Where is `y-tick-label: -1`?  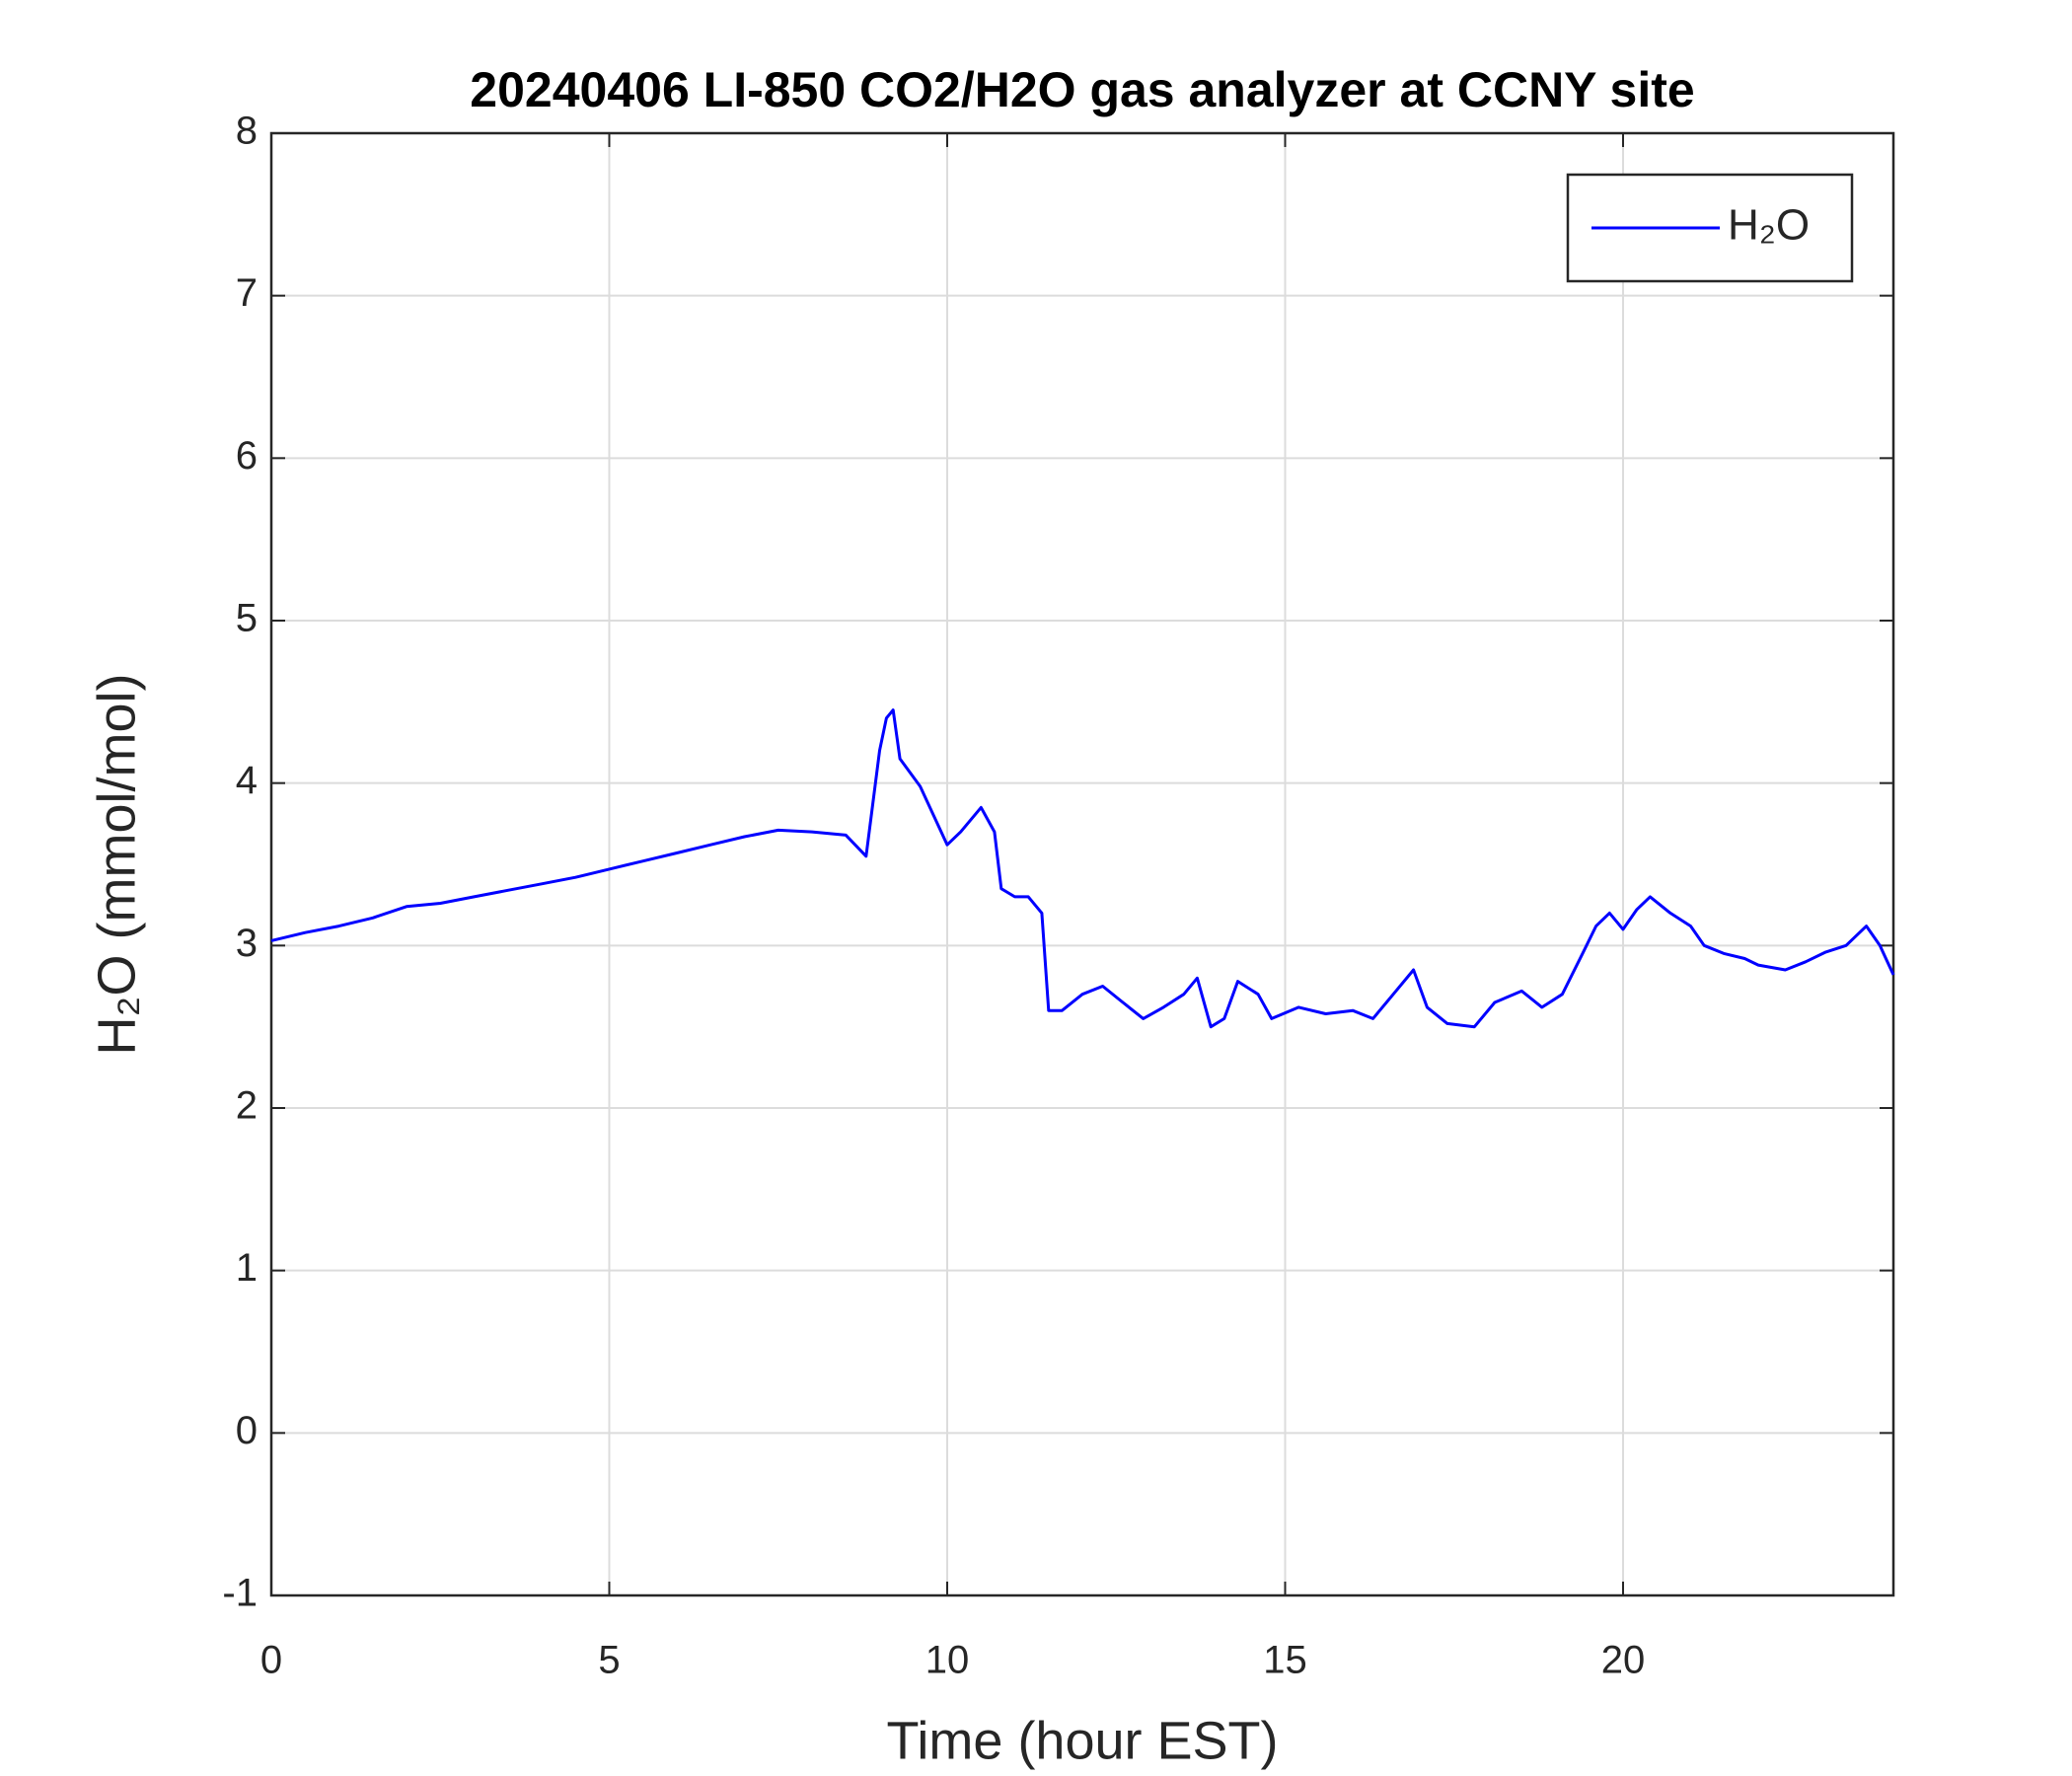 y-tick-label: -1 is located at coordinates (240, 1594).